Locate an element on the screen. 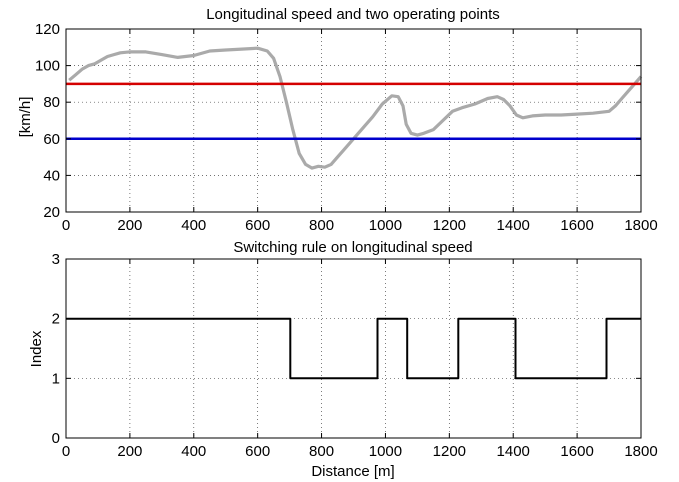 The height and width of the screenshot is (482, 679). y-axis-label: Index is located at coordinates (36, 348).